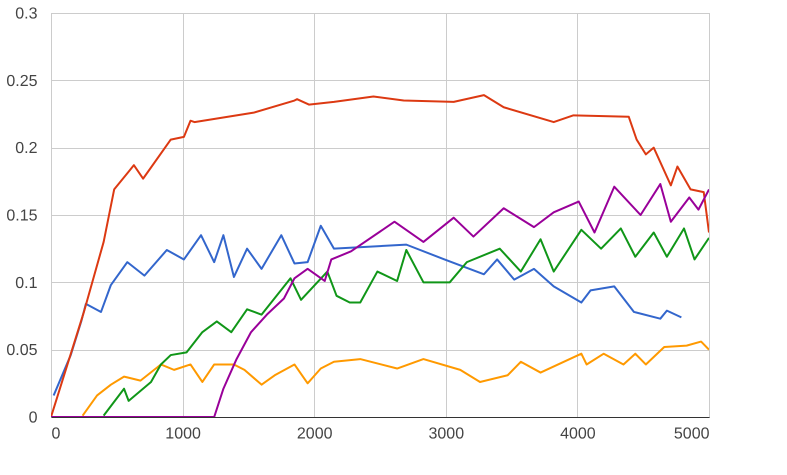 This screenshot has height=475, width=787. I want to click on x-tick-label: 2000, so click(314, 434).